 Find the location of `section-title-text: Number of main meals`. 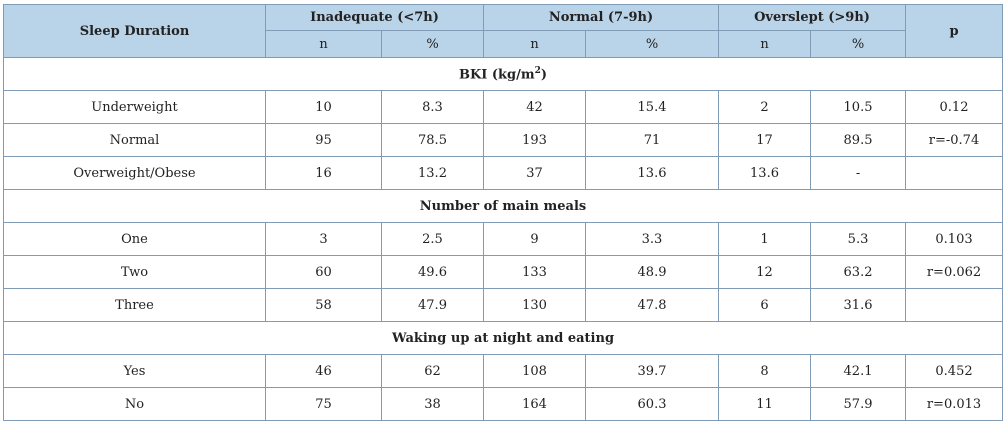

section-title-text: Number of main meals is located at coordinates (503, 206).